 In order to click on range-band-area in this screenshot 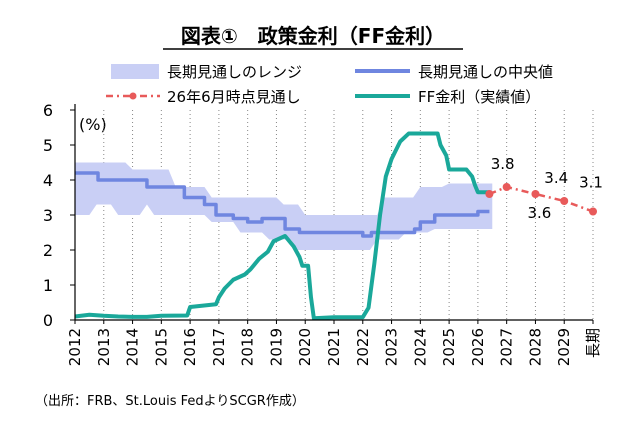, I will do `click(284, 206)`.